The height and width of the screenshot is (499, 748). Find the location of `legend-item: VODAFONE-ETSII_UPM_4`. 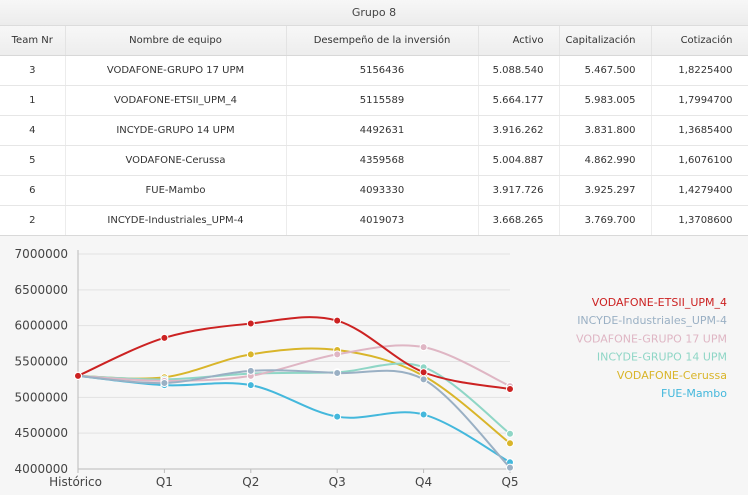

legend-item: VODAFONE-ETSII_UPM_4 is located at coordinates (659, 302).